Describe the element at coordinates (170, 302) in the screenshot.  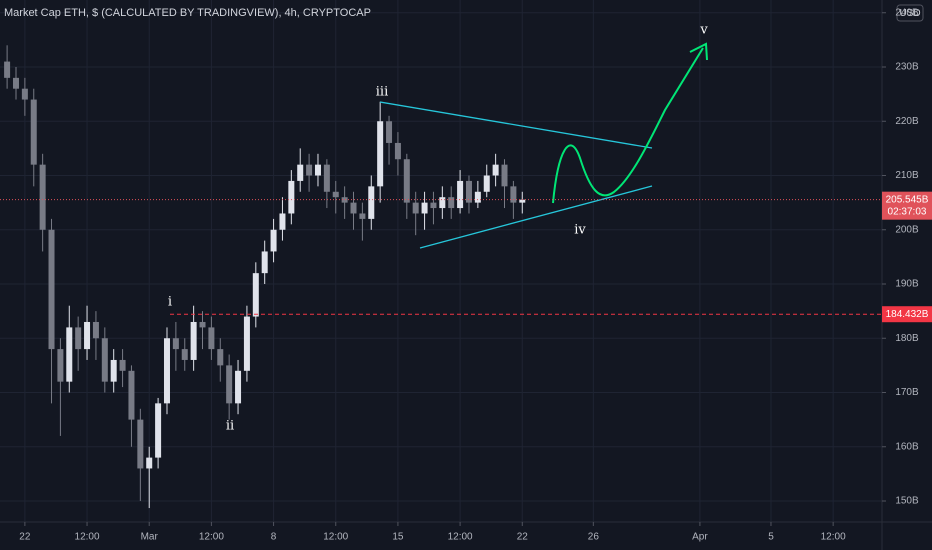
I see `wave-label: i` at that location.